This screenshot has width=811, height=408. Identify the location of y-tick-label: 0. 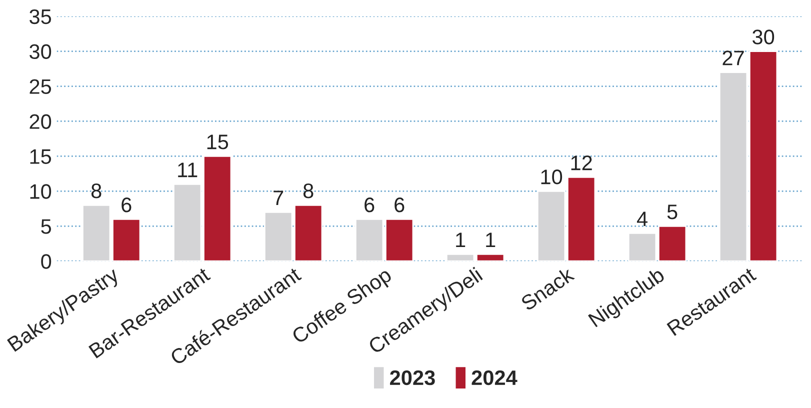
(46, 261).